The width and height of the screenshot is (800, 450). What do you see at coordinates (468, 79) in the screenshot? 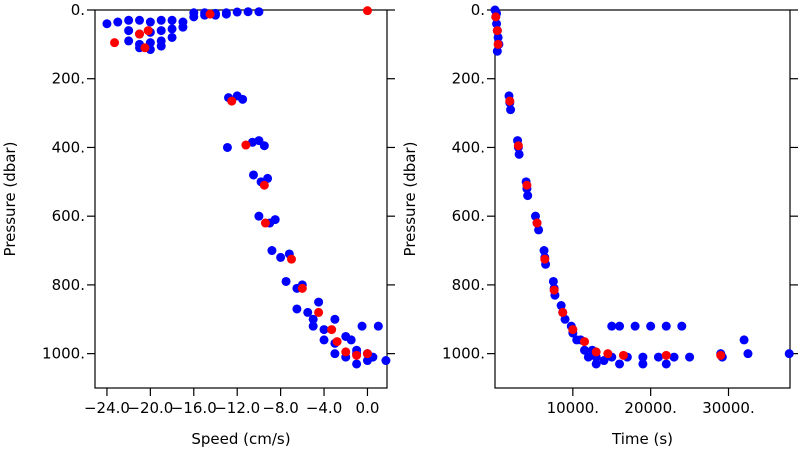
I see `y-tick-label: 200.` at bounding box center [468, 79].